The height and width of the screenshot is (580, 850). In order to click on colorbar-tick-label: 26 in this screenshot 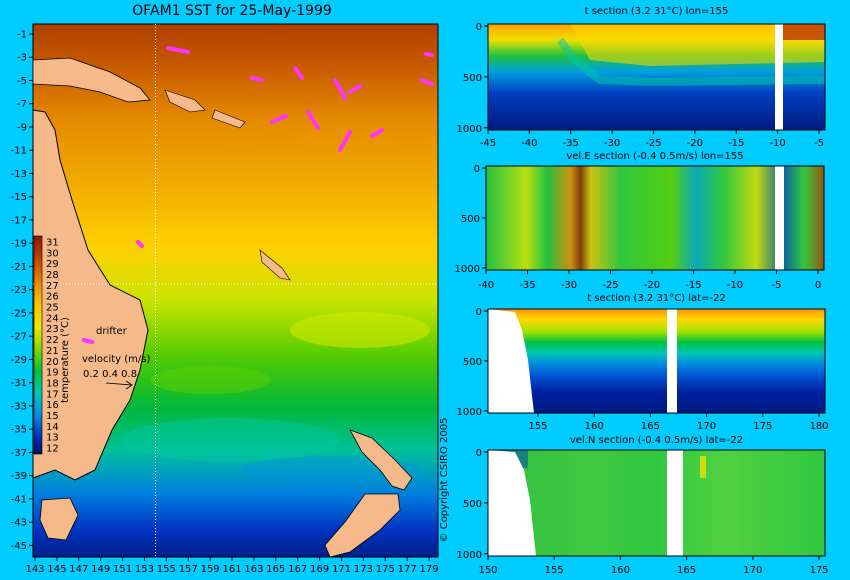, I will do `click(52, 297)`.